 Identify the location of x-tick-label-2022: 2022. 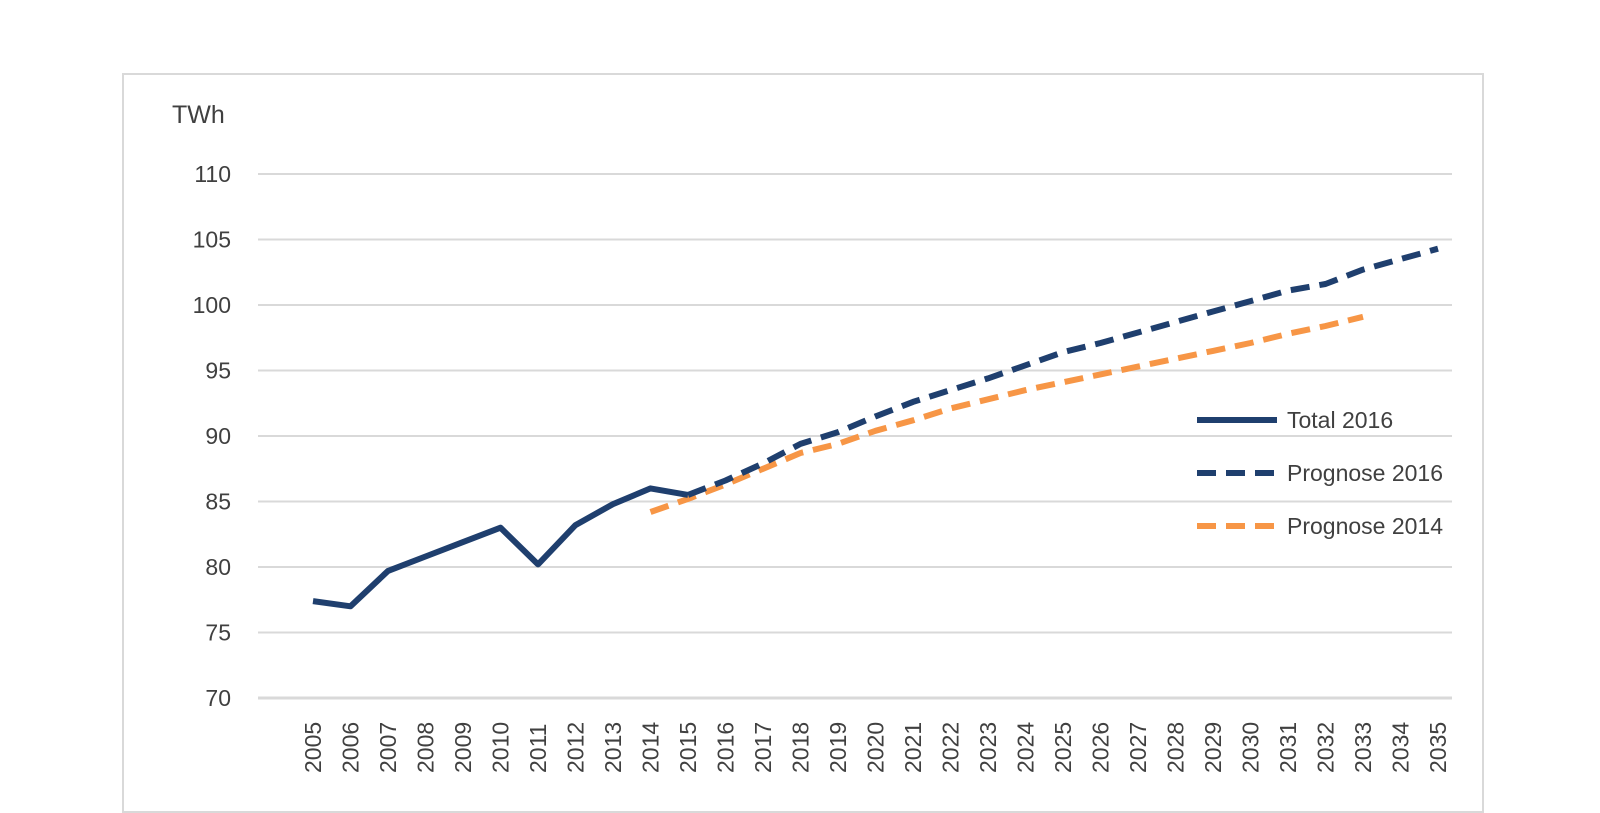
(951, 747).